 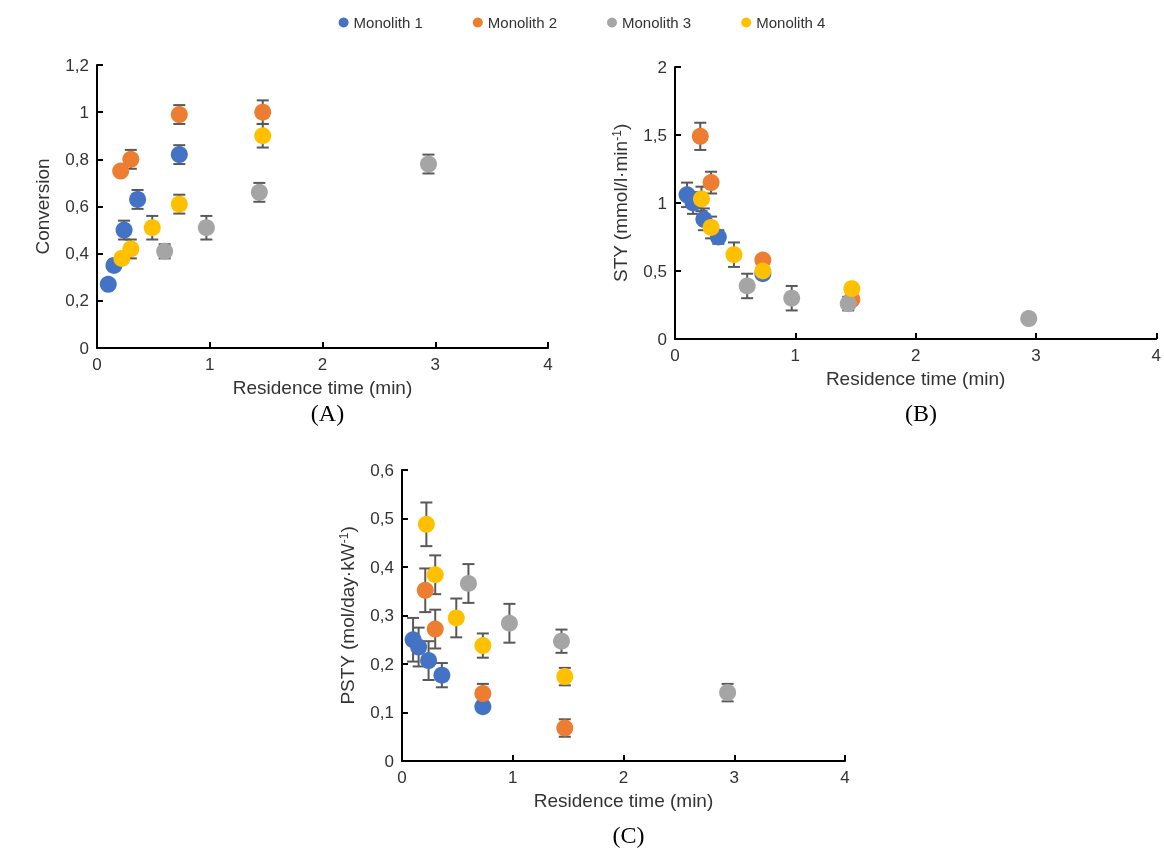 What do you see at coordinates (522, 22) in the screenshot?
I see `legend-label: Monolith 2` at bounding box center [522, 22].